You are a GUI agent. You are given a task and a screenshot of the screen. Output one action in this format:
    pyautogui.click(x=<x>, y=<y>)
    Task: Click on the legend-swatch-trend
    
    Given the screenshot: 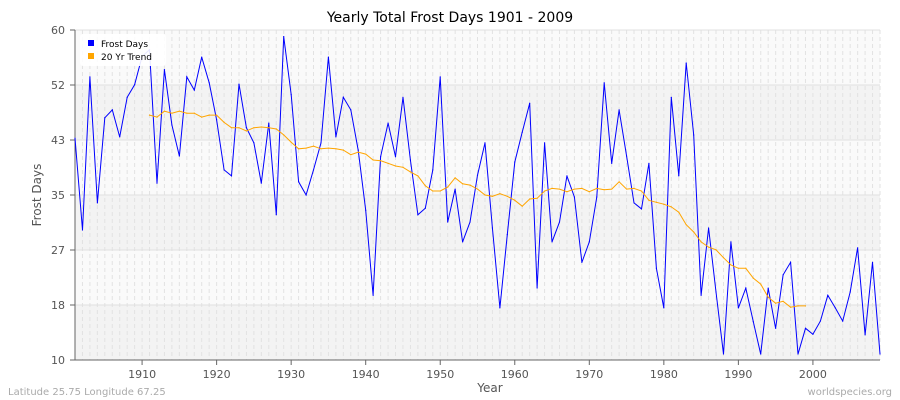 What is the action you would take?
    pyautogui.click(x=91, y=56)
    